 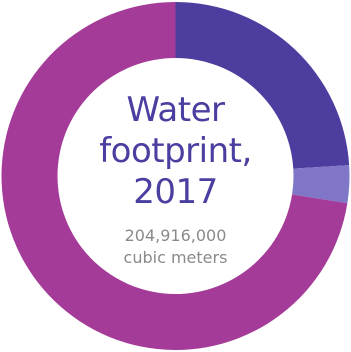 What do you see at coordinates (175, 192) in the screenshot?
I see `chart-title-line-3: 2017` at bounding box center [175, 192].